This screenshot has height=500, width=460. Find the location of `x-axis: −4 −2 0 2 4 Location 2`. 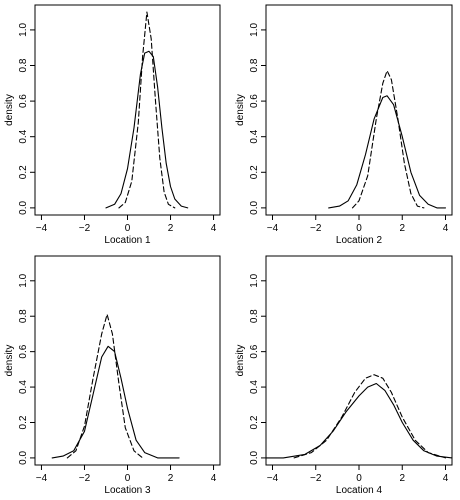

x-axis: −4 −2 0 2 4 Location 2 is located at coordinates (358, 230).